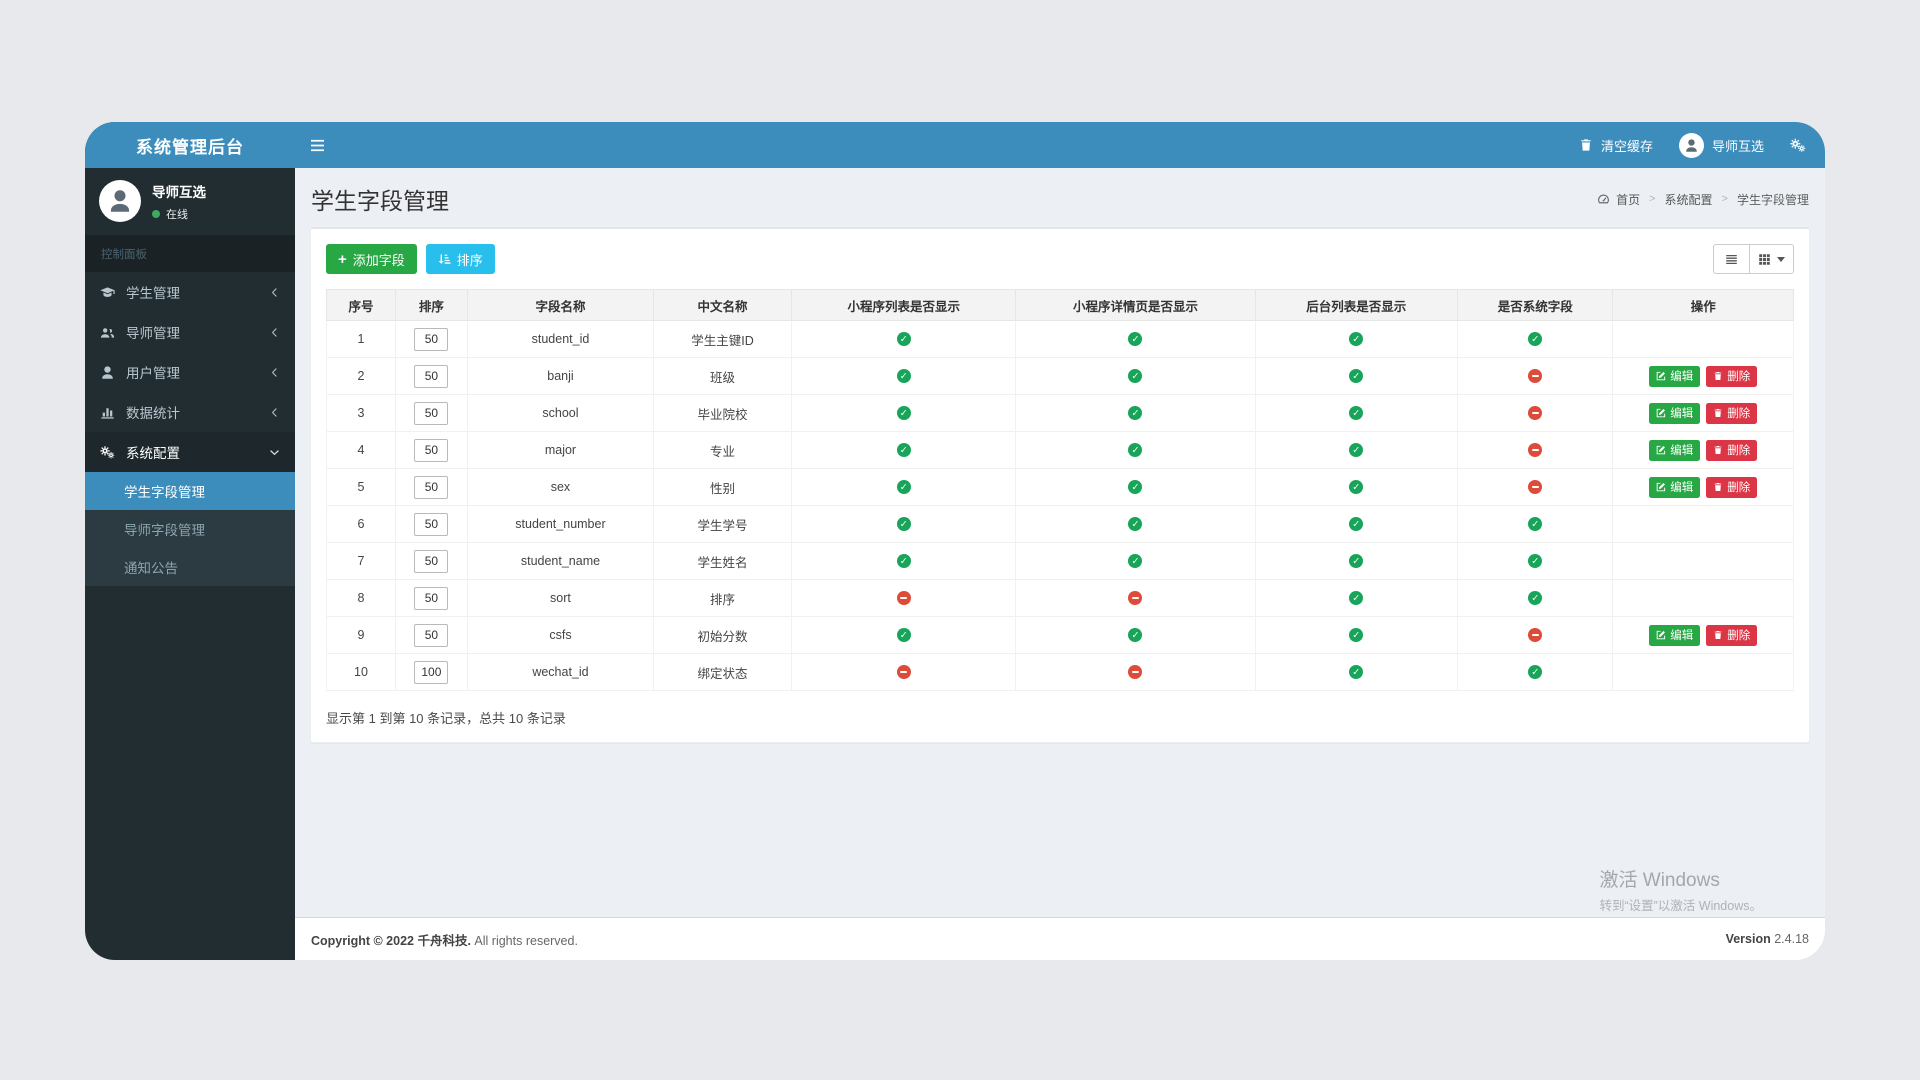  I want to click on breadcrumb-home: 首页, so click(1618, 199).